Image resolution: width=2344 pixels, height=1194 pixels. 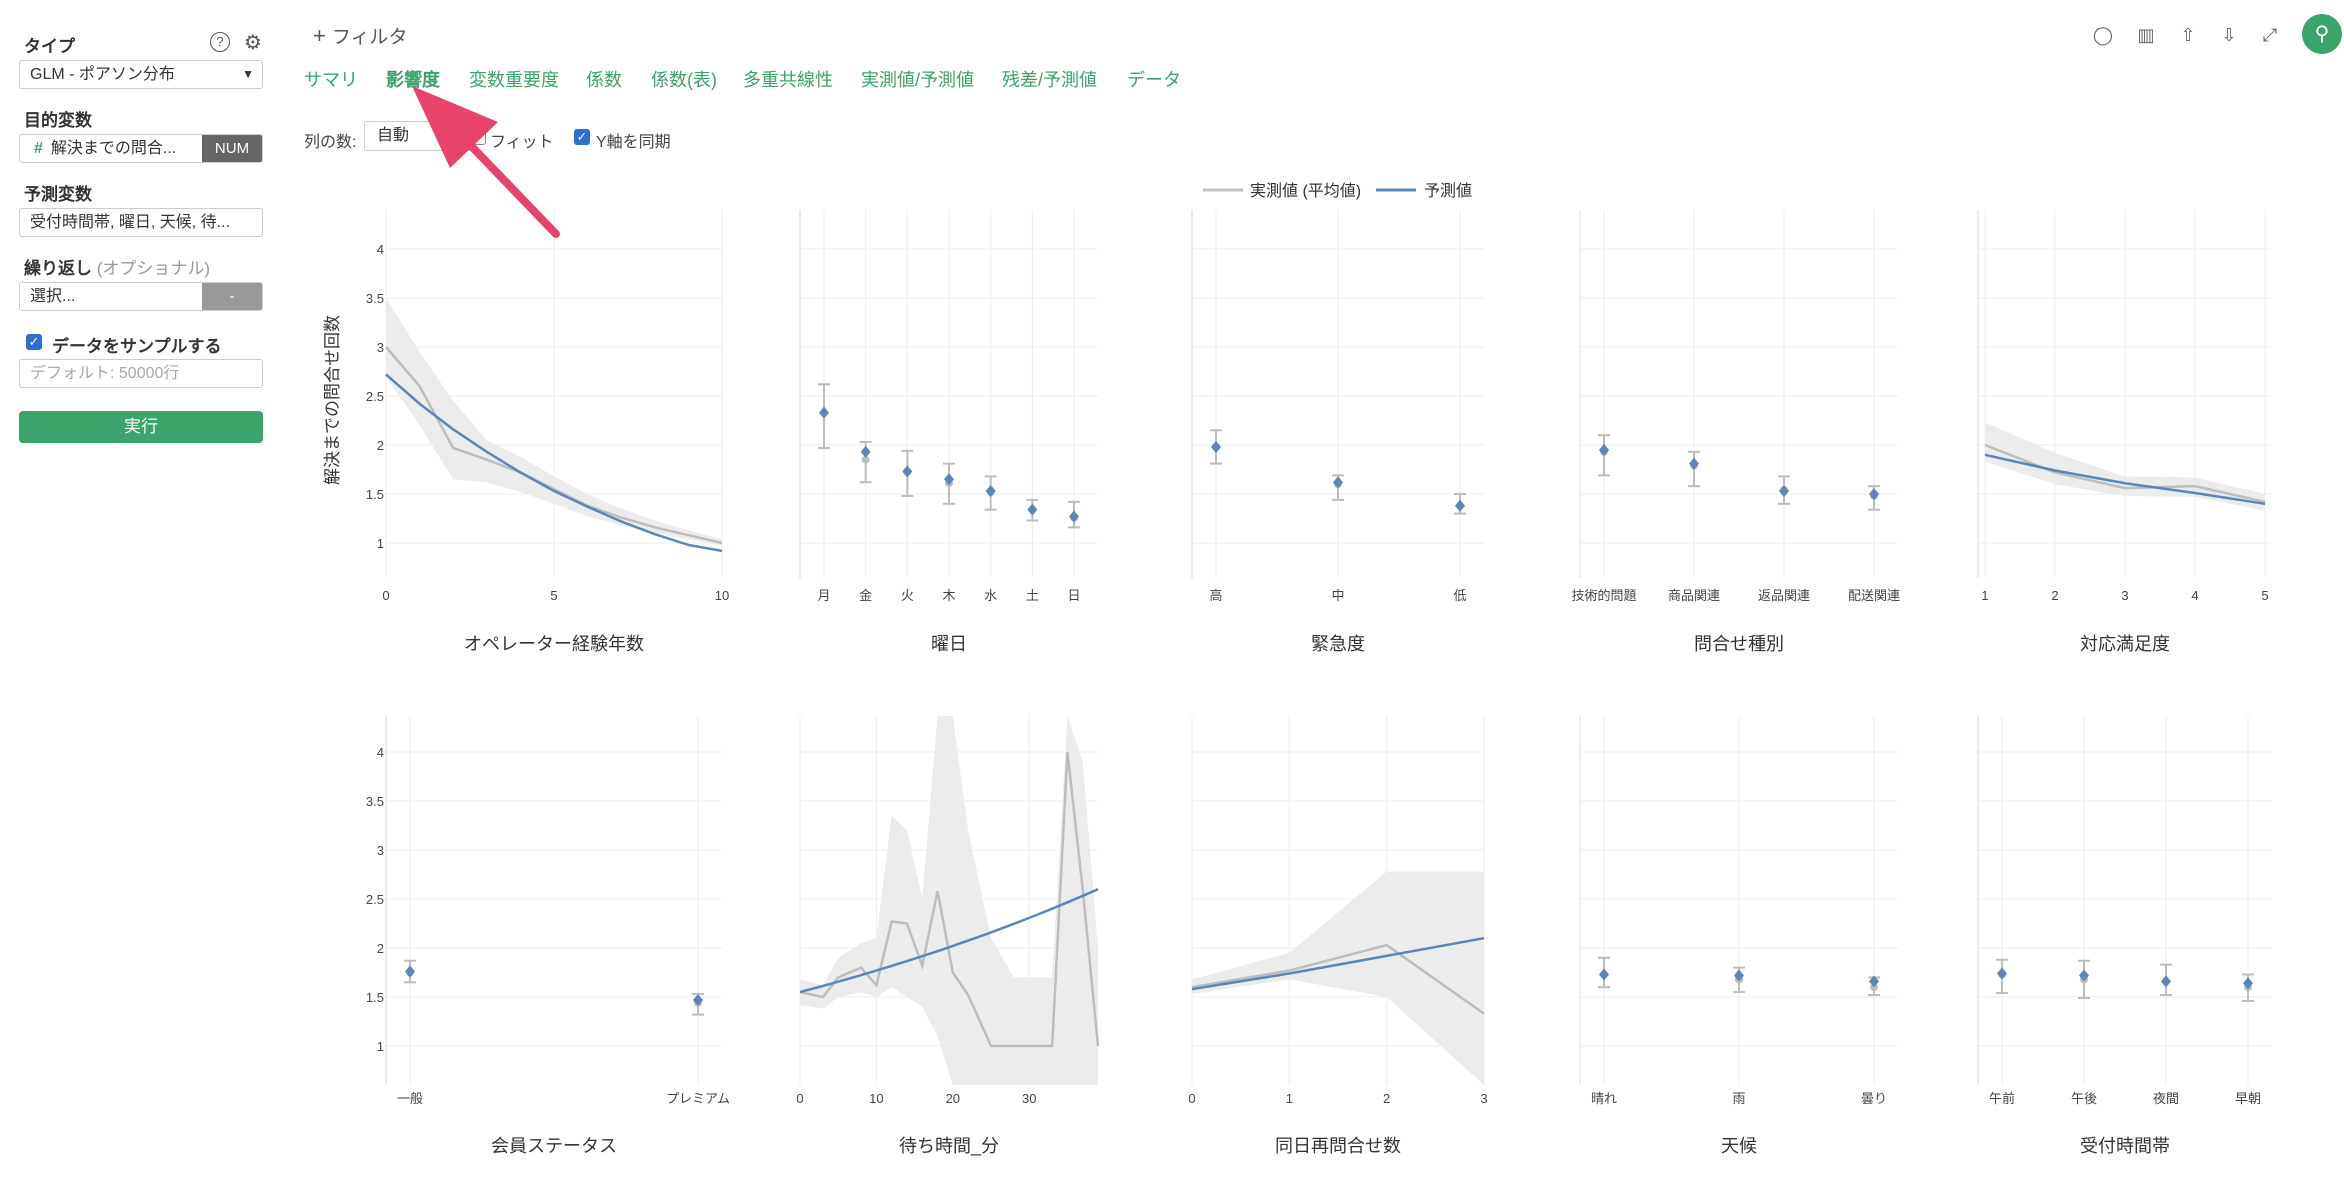 I want to click on x-tick-label: 10, so click(x=722, y=595).